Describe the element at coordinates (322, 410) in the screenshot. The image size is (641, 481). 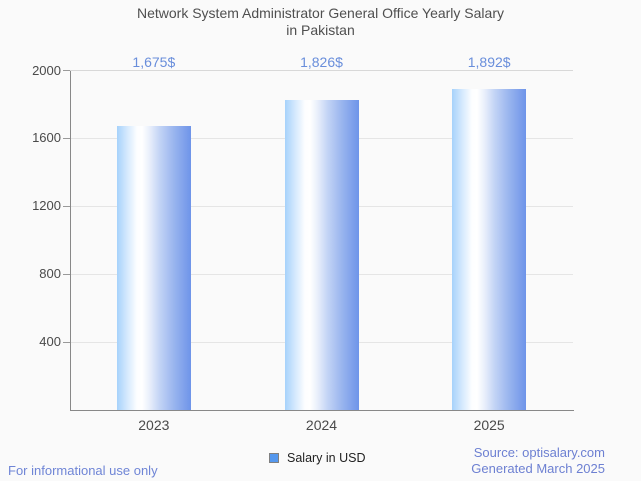
I see `x-axis-line` at that location.